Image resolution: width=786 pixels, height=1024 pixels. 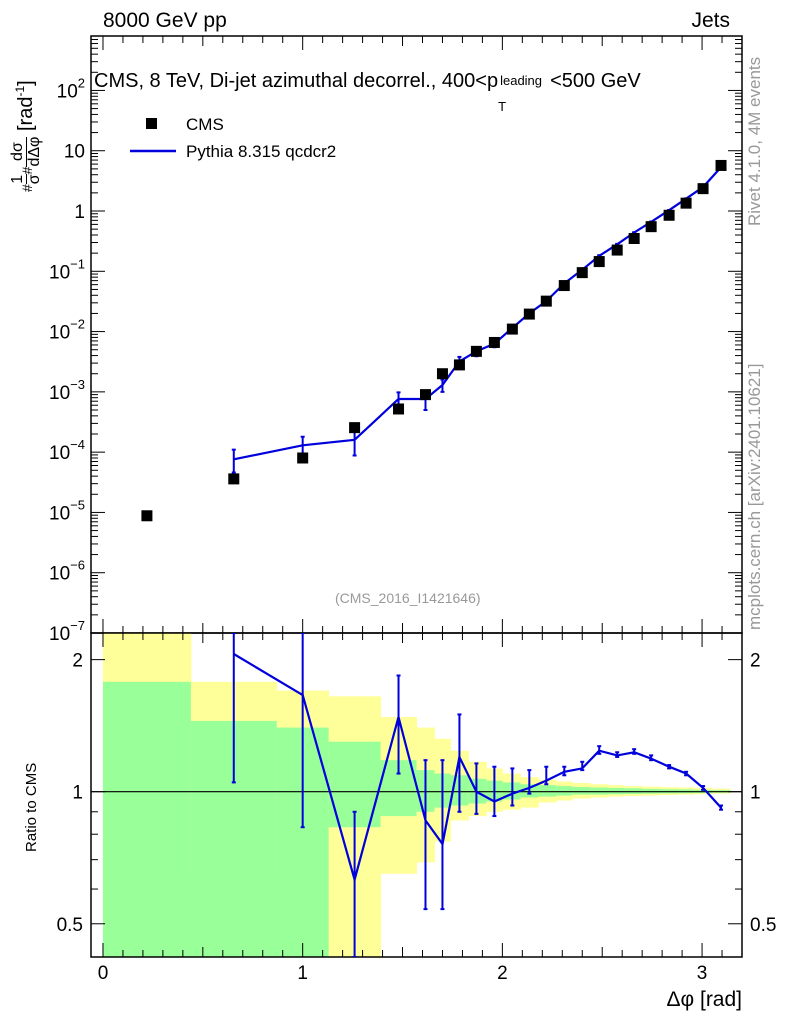 I want to click on ratio-y-label: Ratio to CMS, so click(x=31, y=807).